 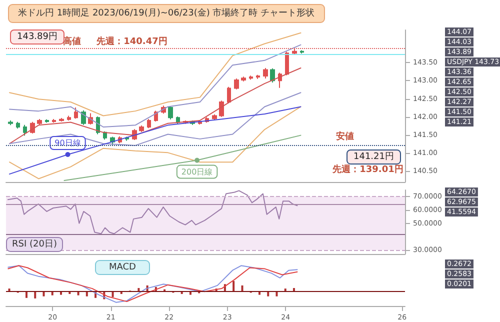 What do you see at coordinates (132, 41) in the screenshot?
I see `annotation: 先週：140.47円` at bounding box center [132, 41].